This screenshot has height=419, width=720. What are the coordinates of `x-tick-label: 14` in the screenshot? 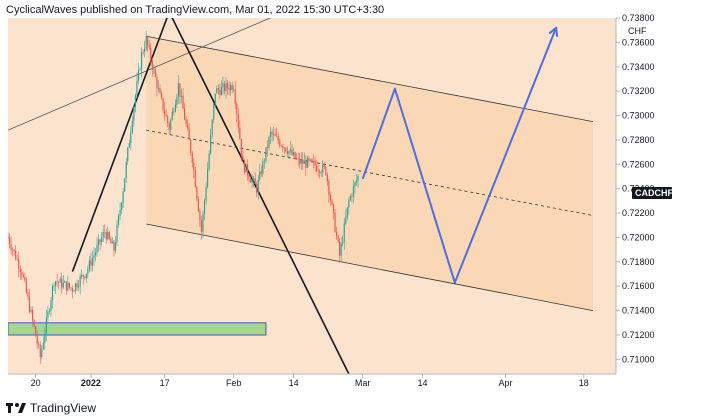 It's located at (294, 383).